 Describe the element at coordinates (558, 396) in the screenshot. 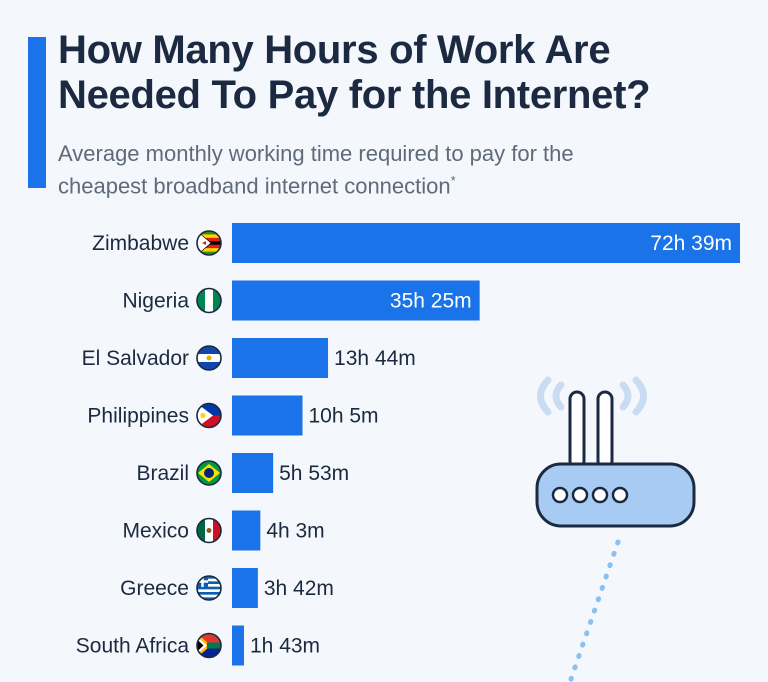

I see `wifi-wave-left-inner` at that location.